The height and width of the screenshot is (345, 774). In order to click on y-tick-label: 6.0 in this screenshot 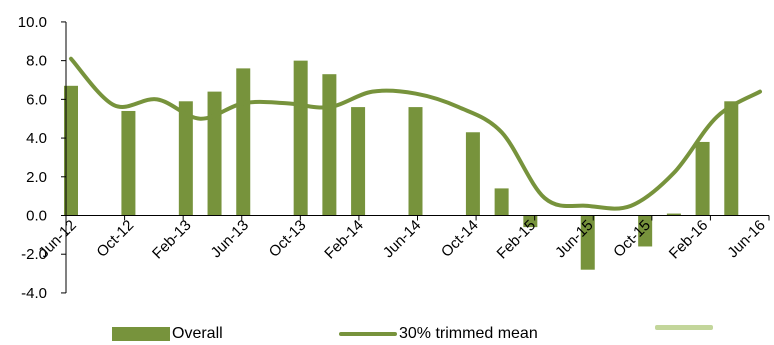, I will do `click(36, 99)`.